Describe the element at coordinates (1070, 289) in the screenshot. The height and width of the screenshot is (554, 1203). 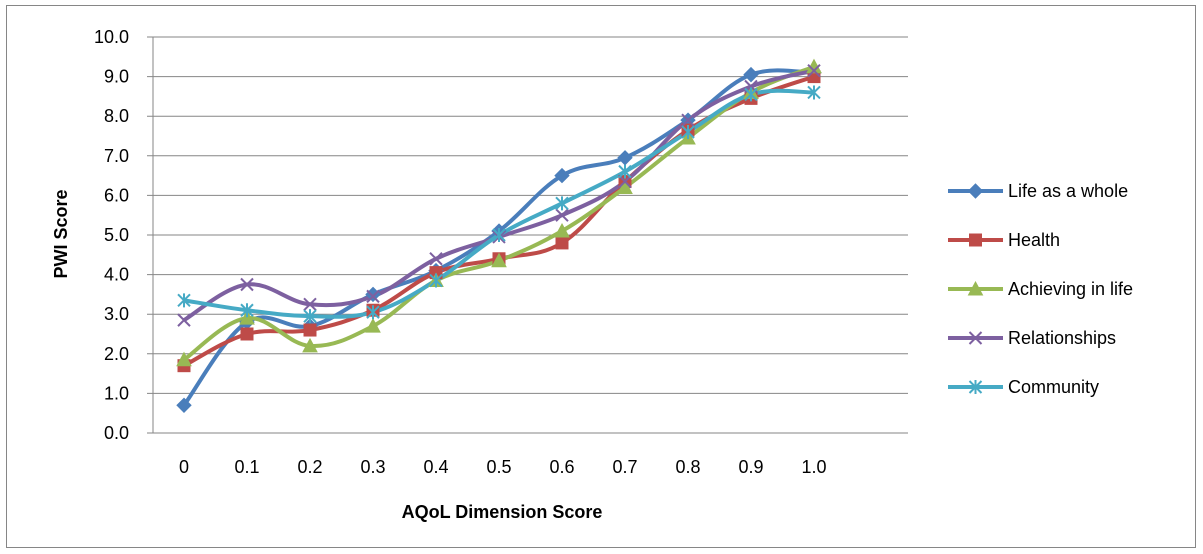
I see `legend-label: Achieving in life` at that location.